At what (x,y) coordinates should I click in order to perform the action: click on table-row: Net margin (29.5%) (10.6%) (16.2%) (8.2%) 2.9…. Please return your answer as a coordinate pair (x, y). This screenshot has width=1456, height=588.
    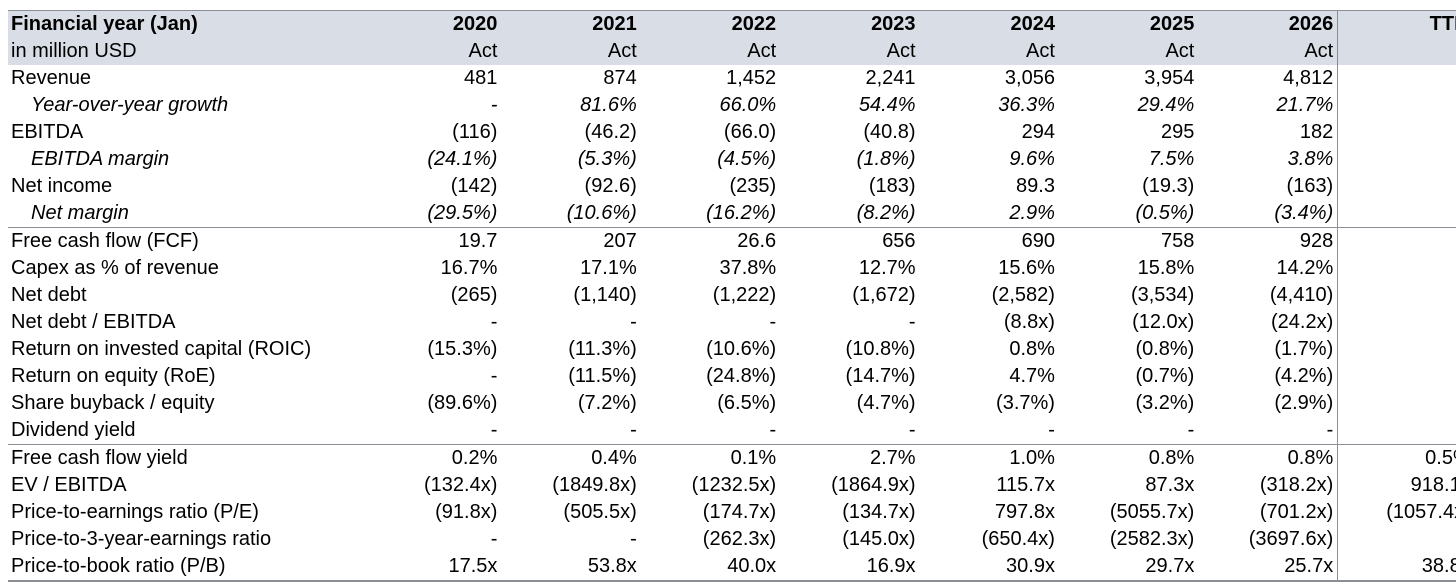
    Looking at the image, I should click on (732, 214).